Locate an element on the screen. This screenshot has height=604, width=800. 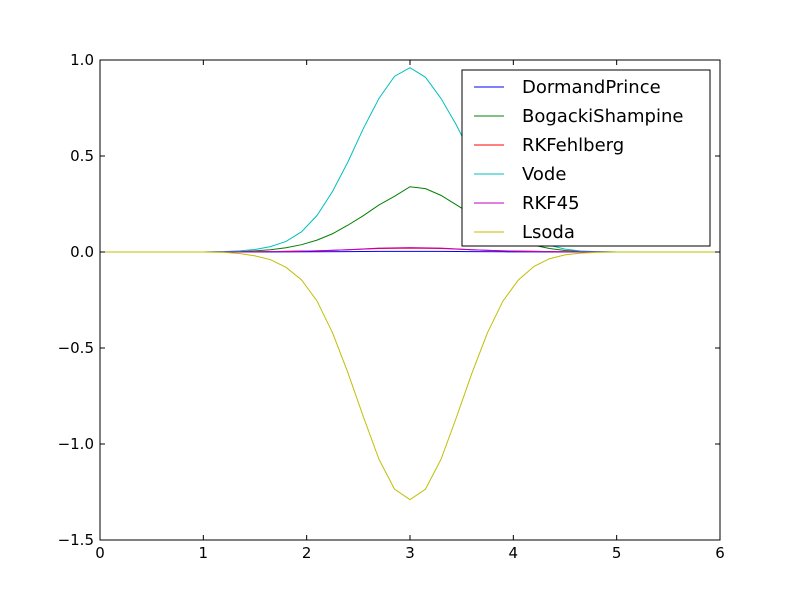
x-tick-label: 6 is located at coordinates (720, 553).